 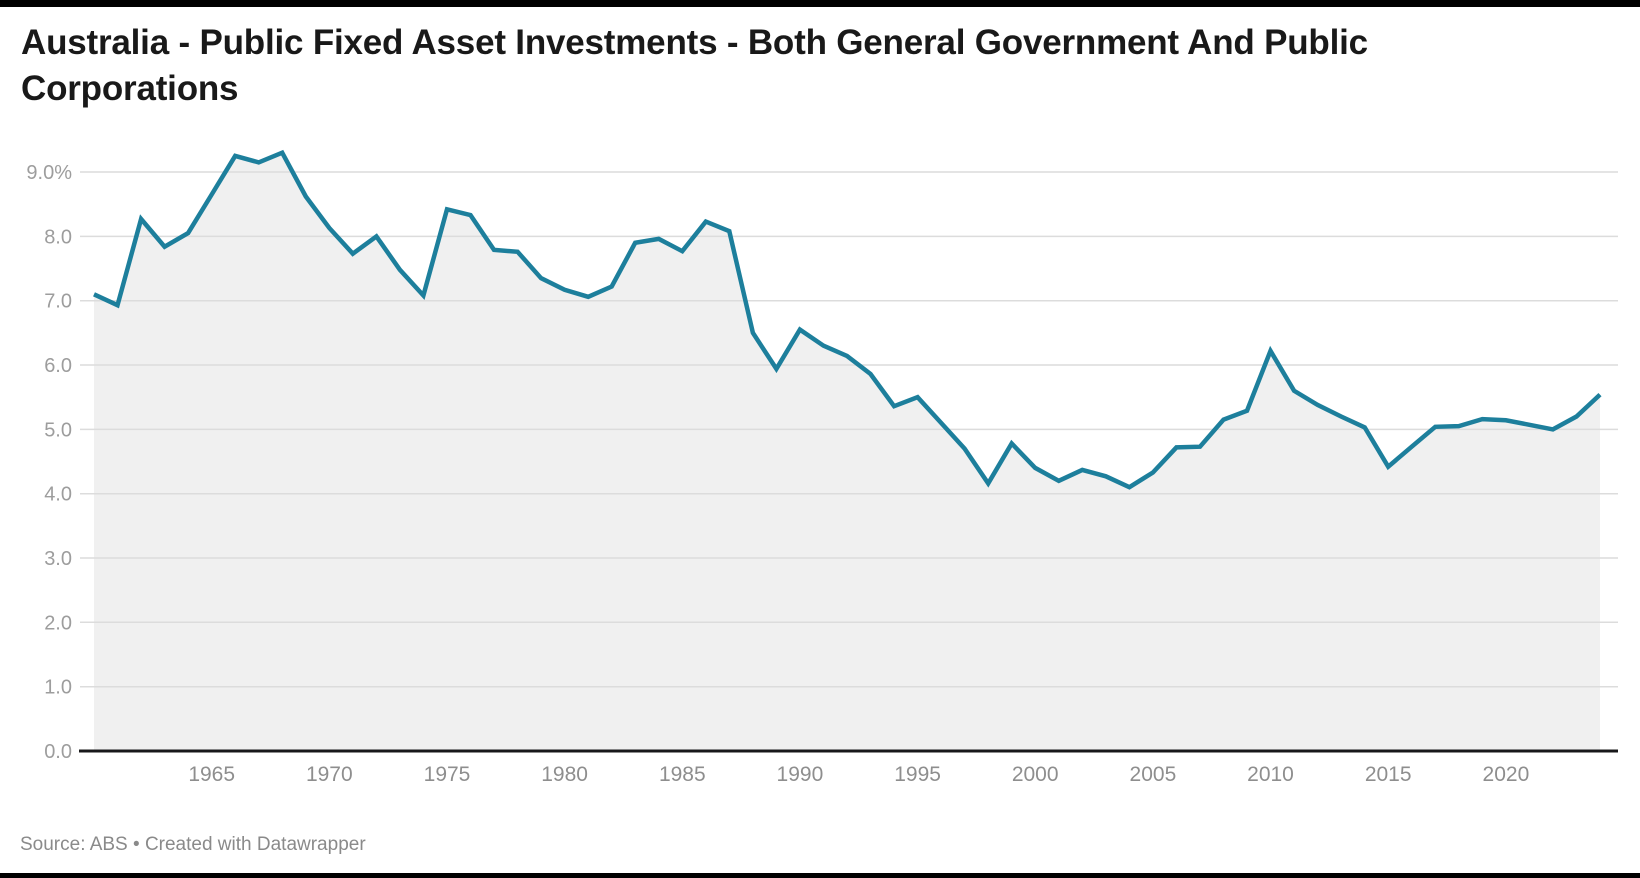 I want to click on x-tick-label: 1995, so click(x=917, y=774).